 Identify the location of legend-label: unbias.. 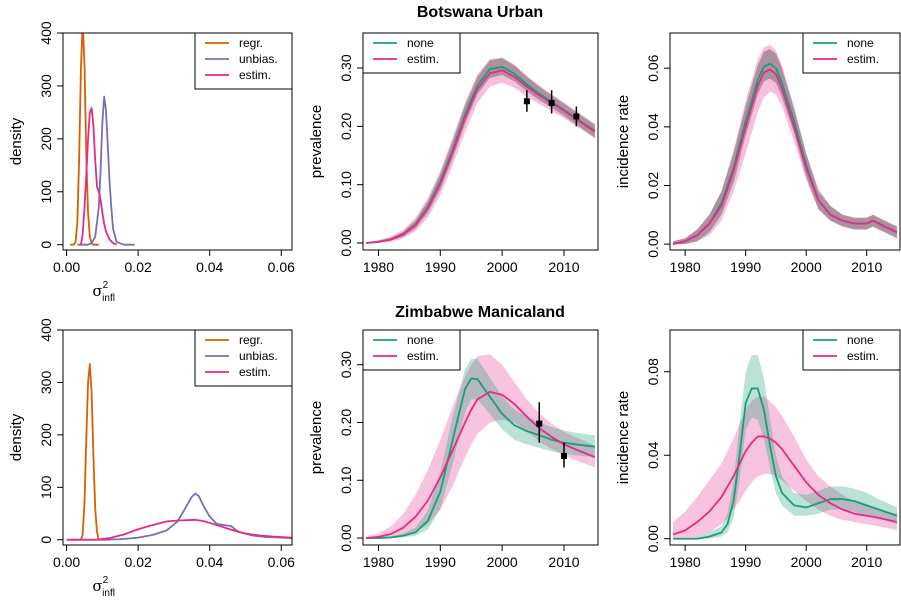
(258, 356).